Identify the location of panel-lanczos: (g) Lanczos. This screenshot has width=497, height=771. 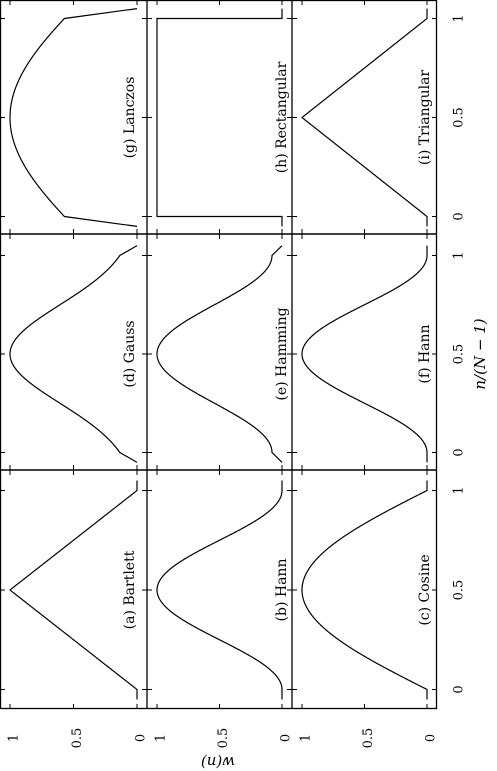
(73, 117).